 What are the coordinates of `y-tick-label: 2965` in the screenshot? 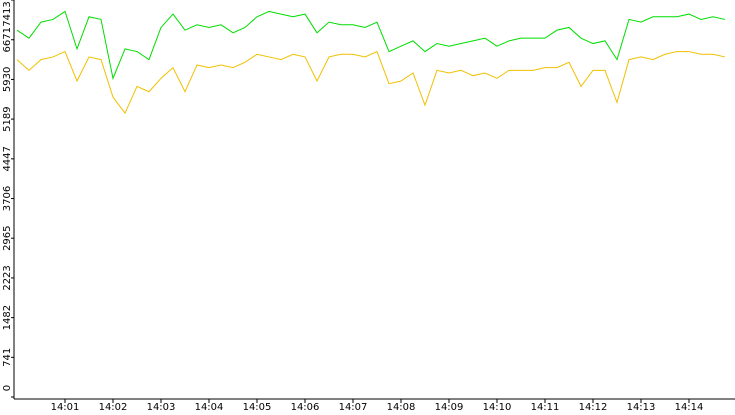 It's located at (7, 237).